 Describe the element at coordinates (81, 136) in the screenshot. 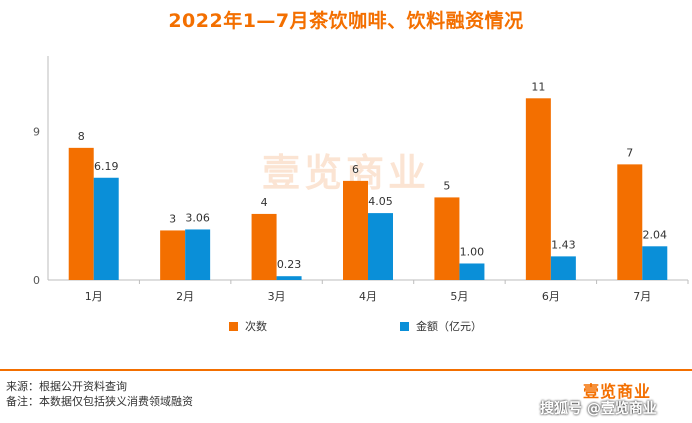

I see `data-label-count-0: 8` at that location.